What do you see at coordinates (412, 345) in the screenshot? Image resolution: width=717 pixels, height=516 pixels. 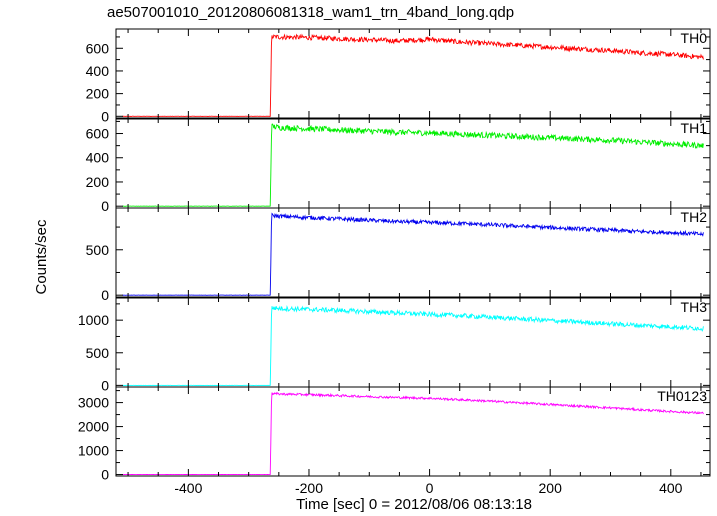 I see `series-line-th3` at bounding box center [412, 345].